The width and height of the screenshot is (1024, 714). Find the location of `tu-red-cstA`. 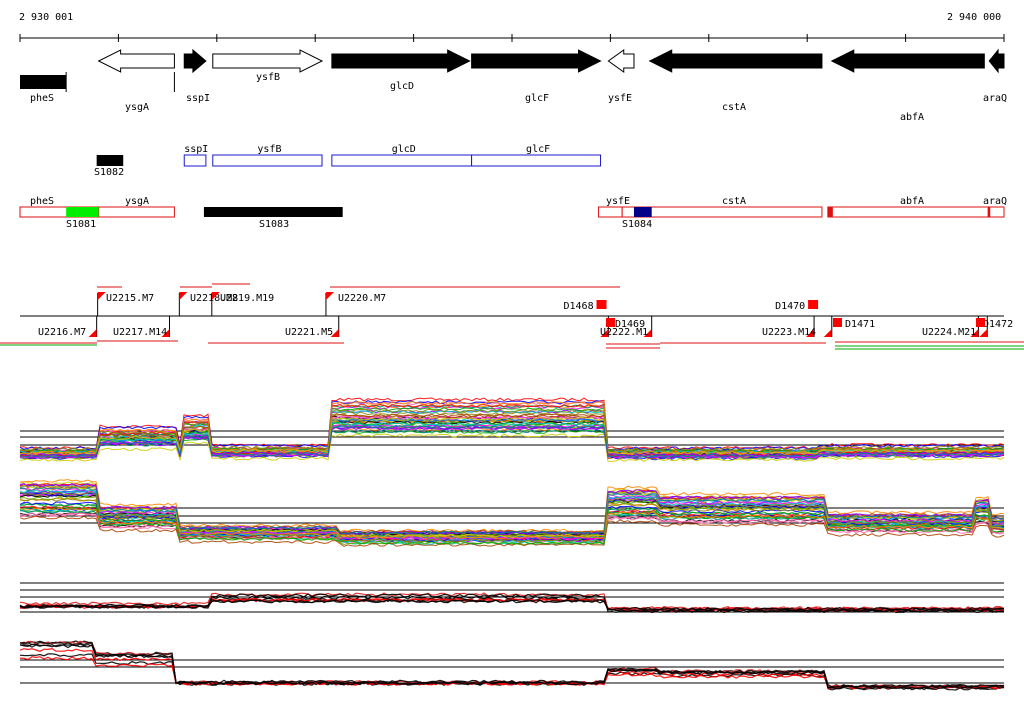

tu-red-cstA is located at coordinates (722, 212).